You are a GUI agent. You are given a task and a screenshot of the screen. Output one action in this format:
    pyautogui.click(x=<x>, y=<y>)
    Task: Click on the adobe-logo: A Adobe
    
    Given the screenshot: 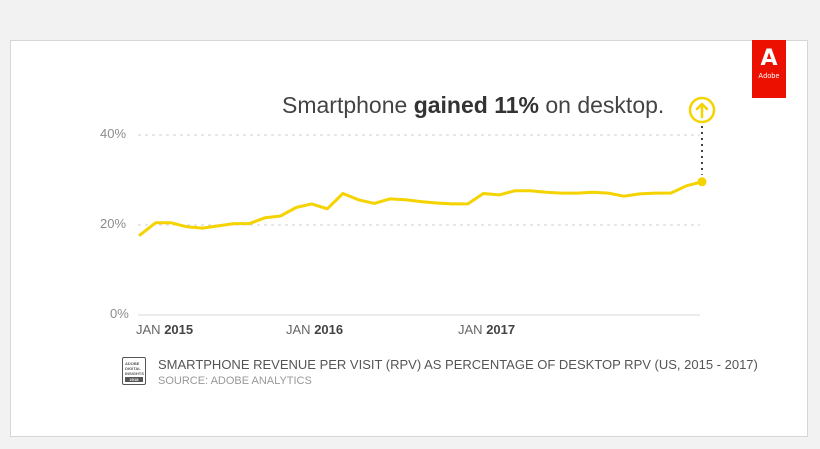 What is the action you would take?
    pyautogui.click(x=769, y=69)
    